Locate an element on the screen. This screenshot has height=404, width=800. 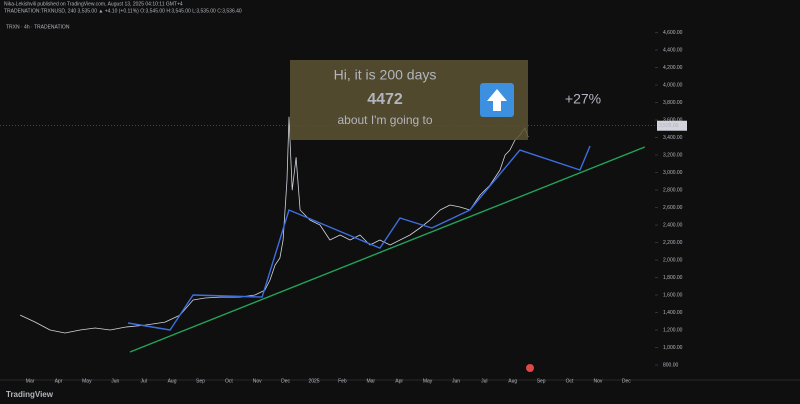
y-tick-label: 800.00 is located at coordinates (671, 365).